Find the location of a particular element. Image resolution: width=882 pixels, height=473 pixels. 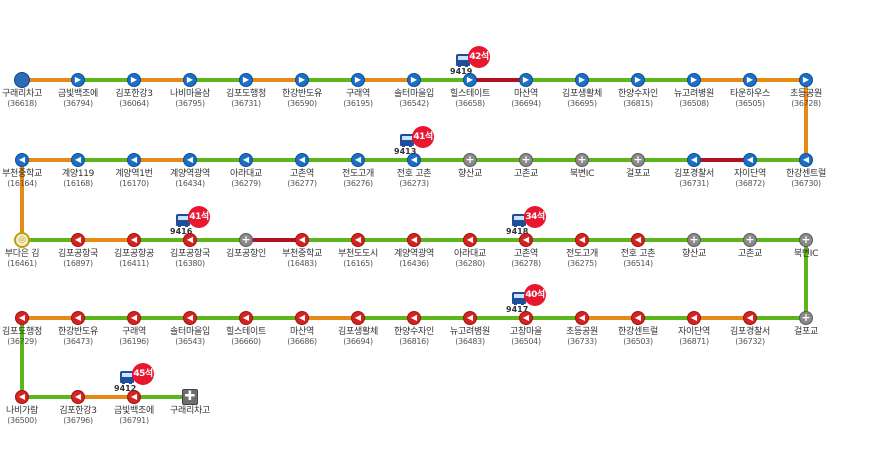

stop-code: (16170) is located at coordinates (134, 183).